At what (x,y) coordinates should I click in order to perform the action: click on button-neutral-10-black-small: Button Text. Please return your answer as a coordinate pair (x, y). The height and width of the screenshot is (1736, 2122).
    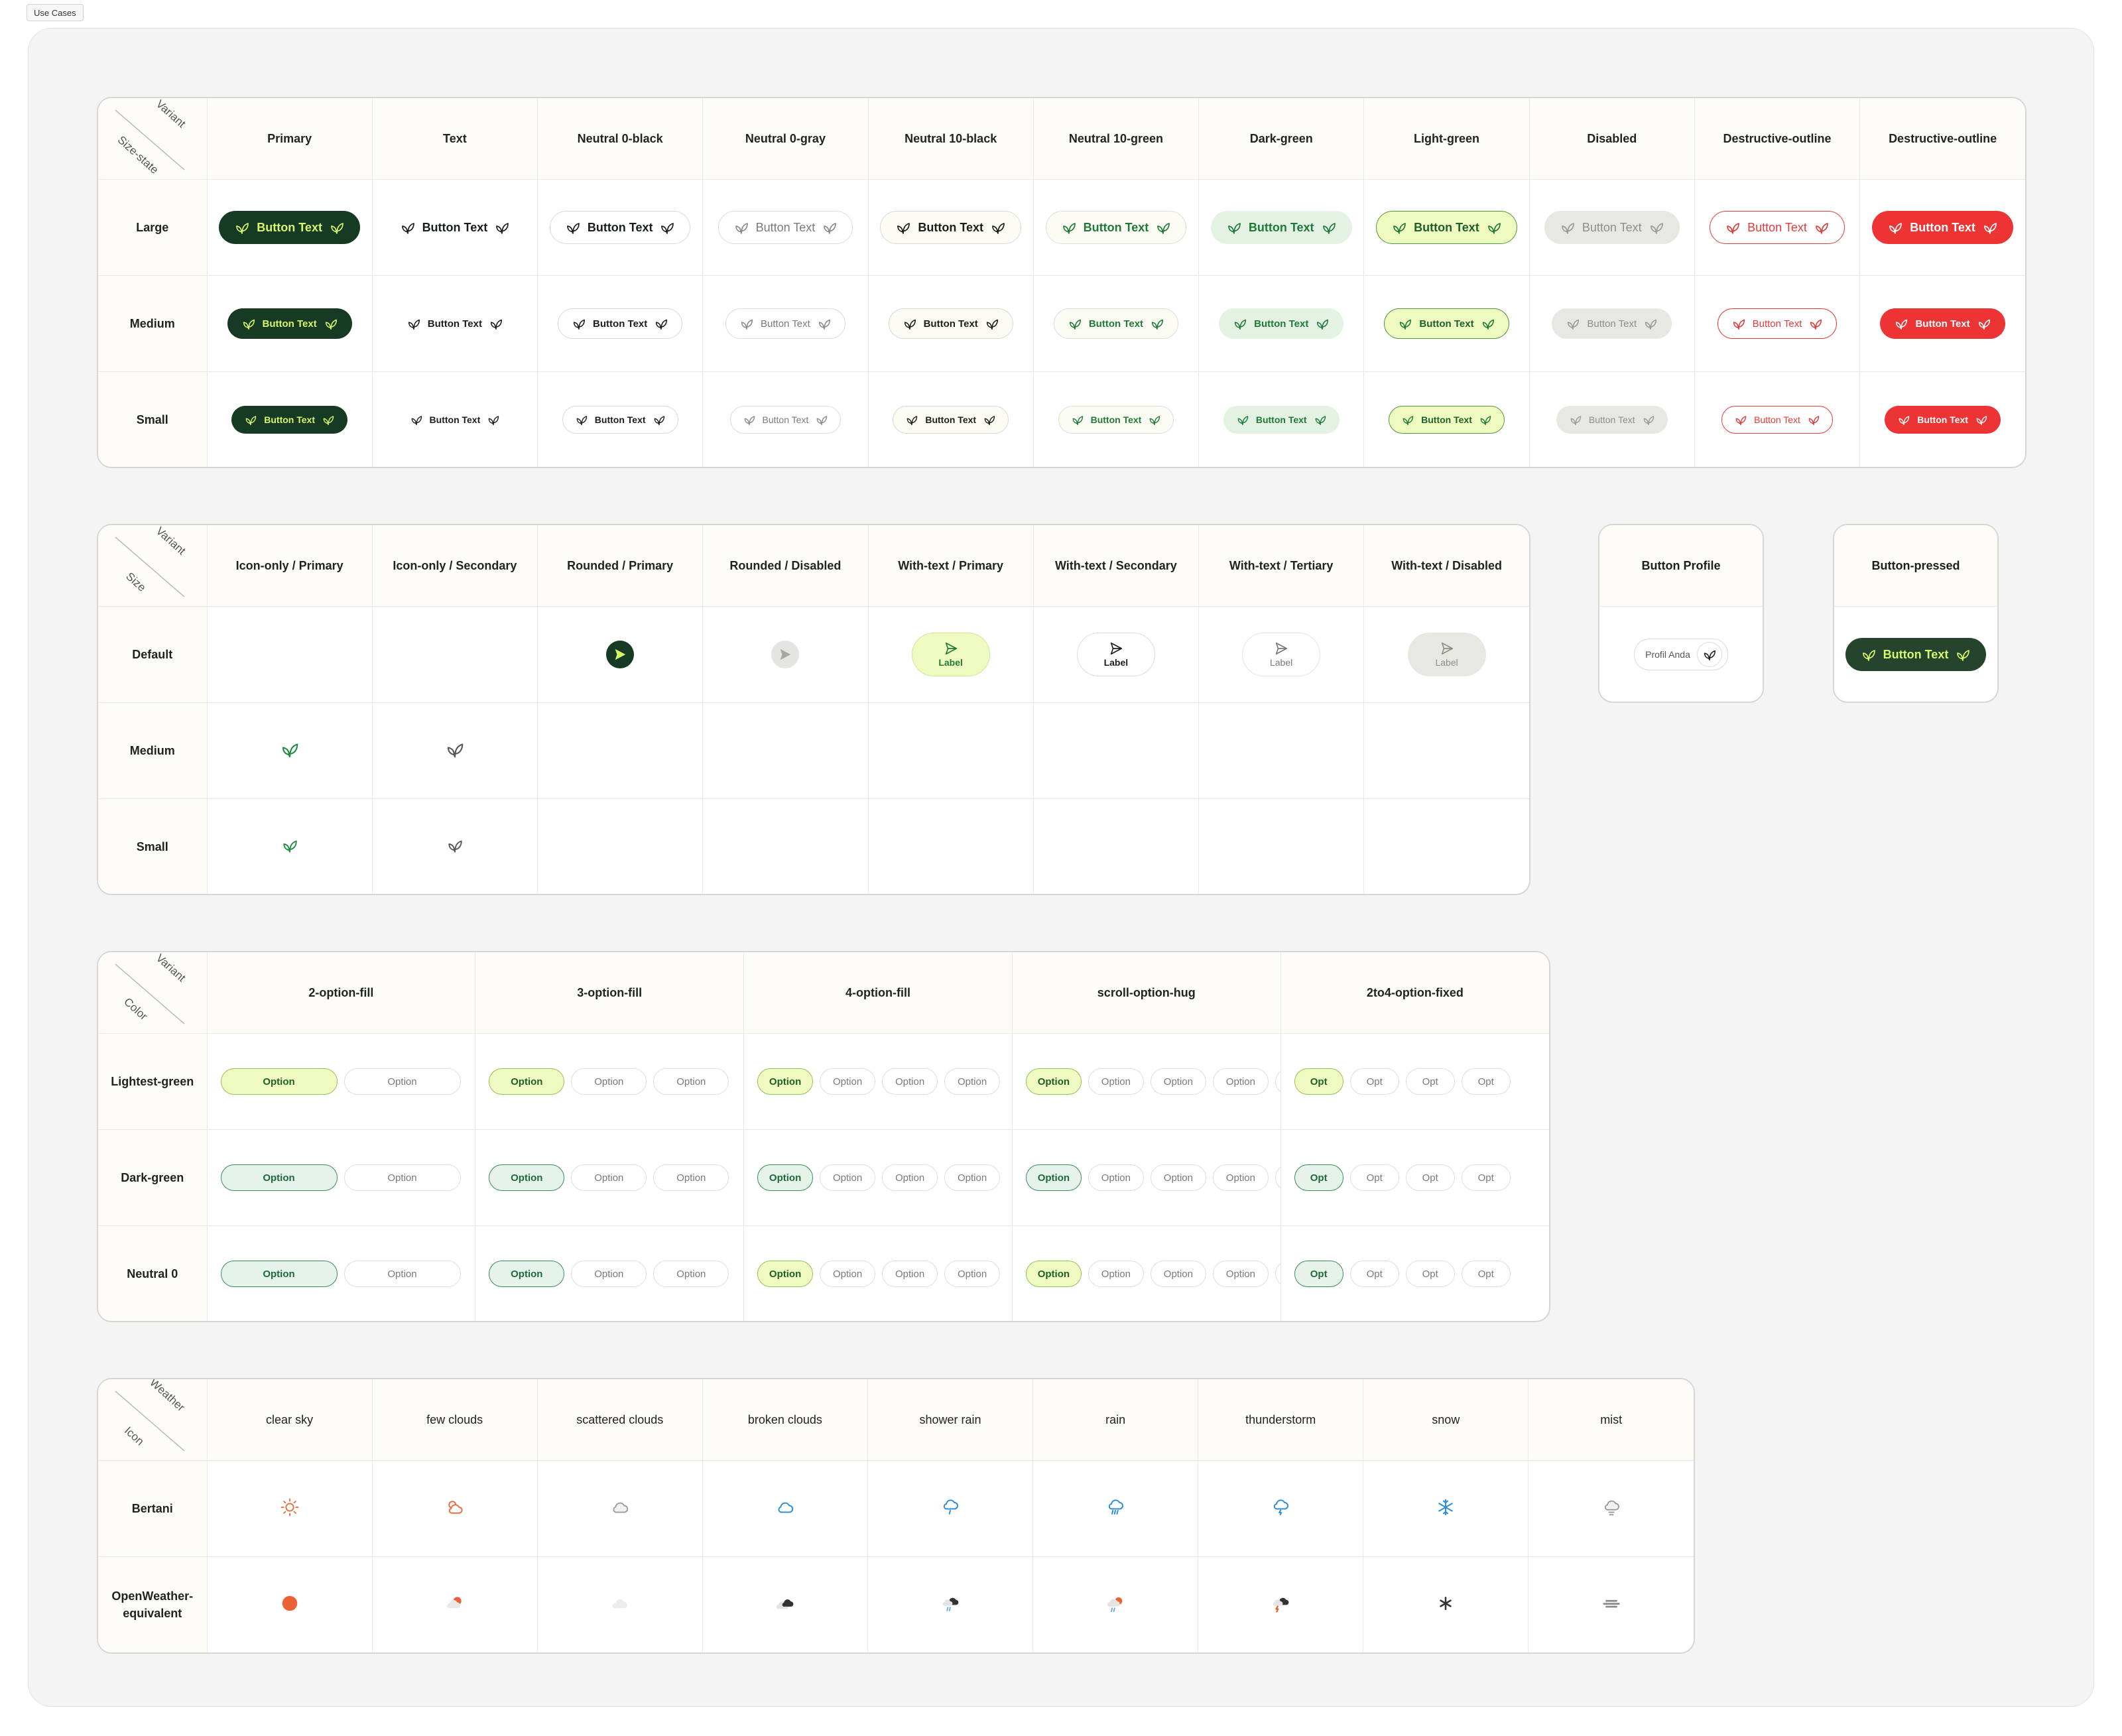
    Looking at the image, I should click on (951, 420).